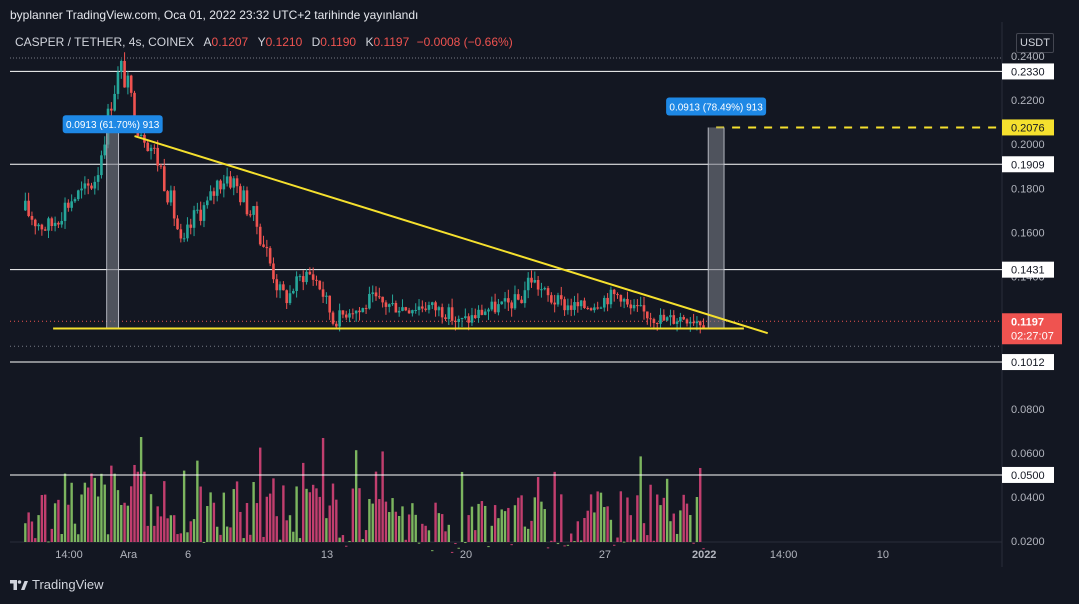 This screenshot has height=604, width=1079. Describe the element at coordinates (704, 555) in the screenshot. I see `time-tick-label: 2022` at that location.